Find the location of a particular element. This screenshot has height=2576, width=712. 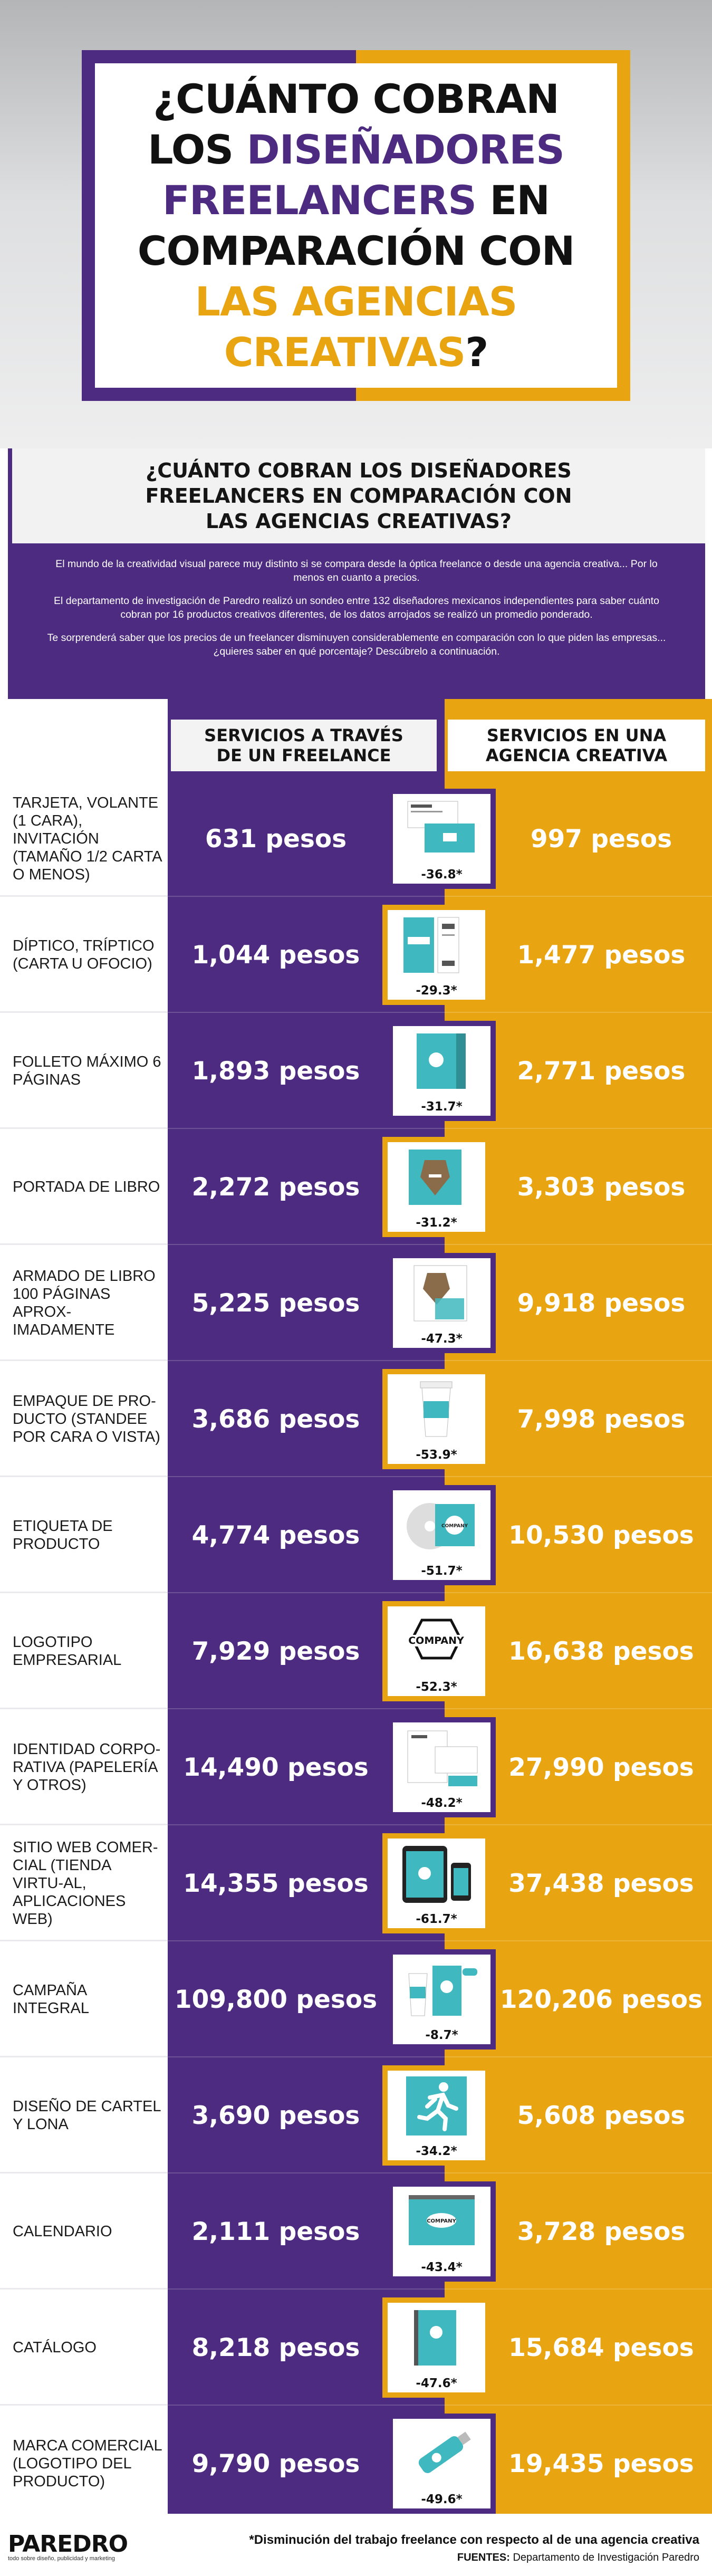

freelance-price: 2,111 pesos is located at coordinates (275, 2231).